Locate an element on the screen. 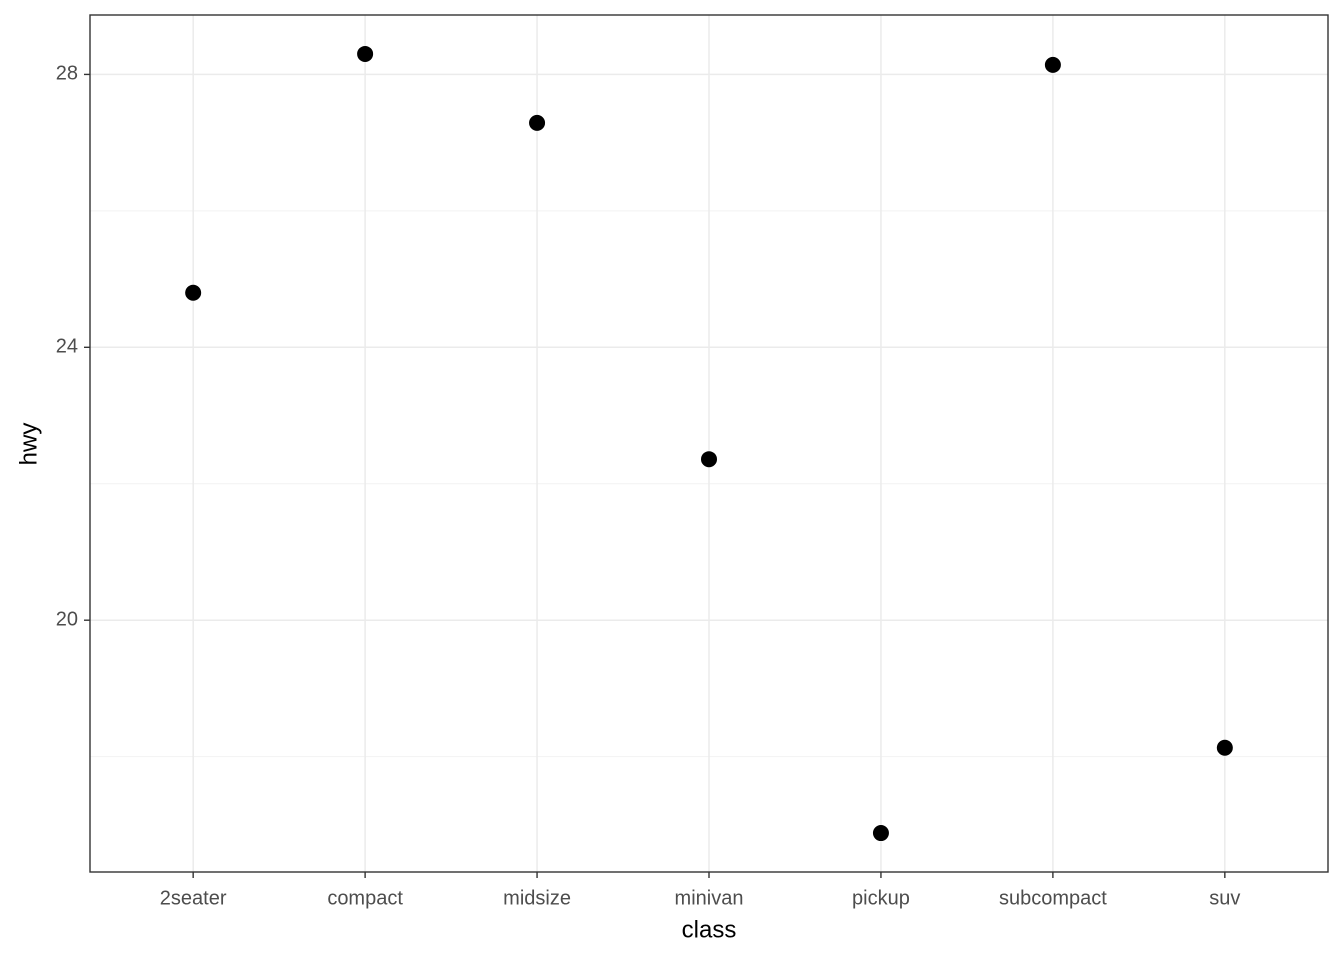 The image size is (1344, 960). y-tick-label: 28 is located at coordinates (67, 74).